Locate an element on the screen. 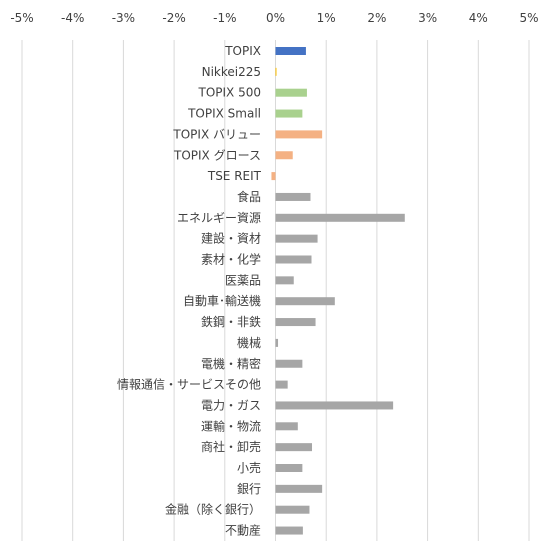  x-tick-label: -4% is located at coordinates (72, 18).